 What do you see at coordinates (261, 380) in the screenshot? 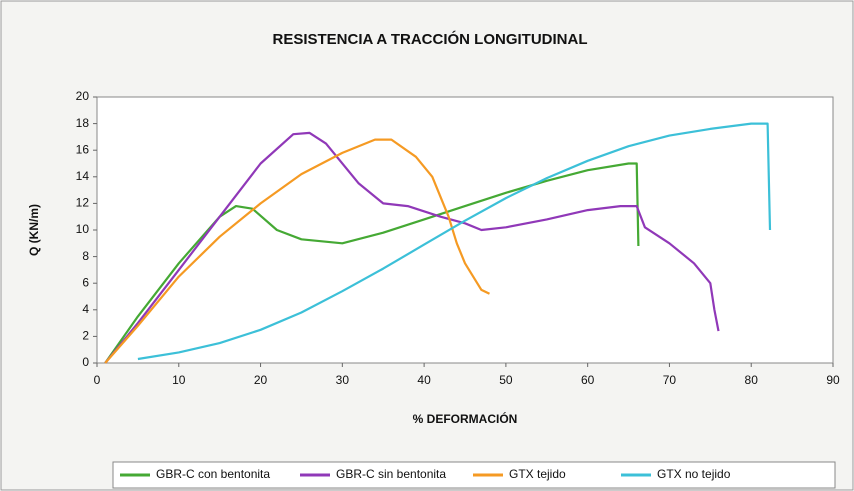
I see `x-tick-label: 20` at bounding box center [261, 380].